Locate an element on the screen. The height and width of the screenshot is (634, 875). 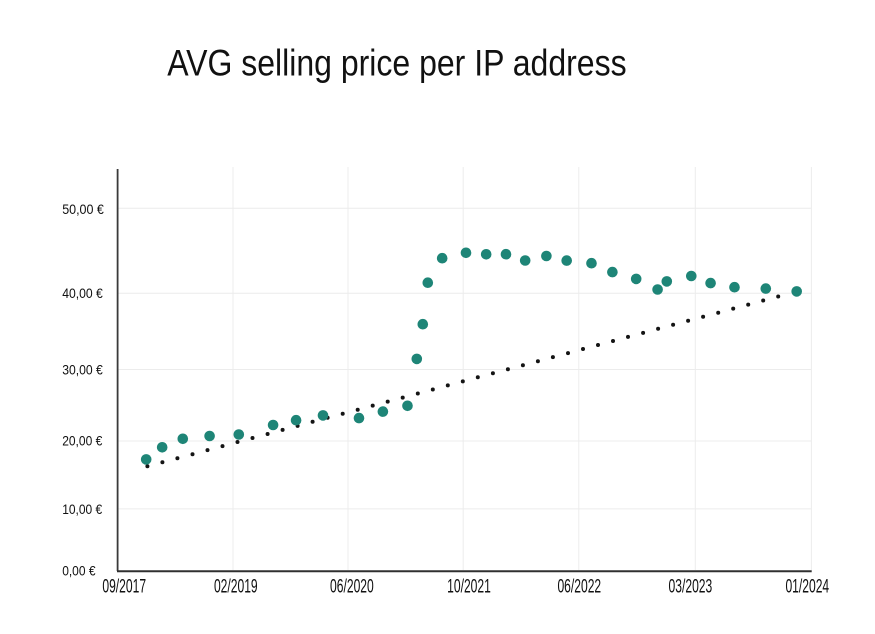
svg-text:AVG selling price per IP addre: AVG selling price per IP address is located at coordinates (396, 63).